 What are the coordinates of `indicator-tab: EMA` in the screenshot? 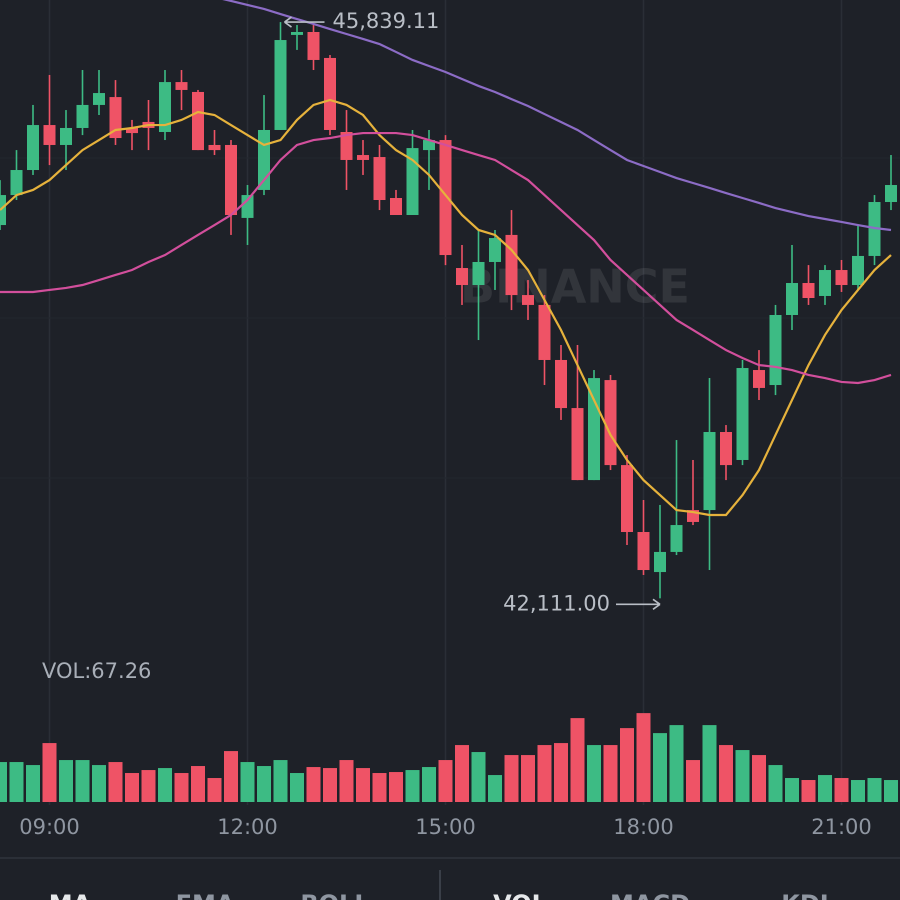 It's located at (205, 895).